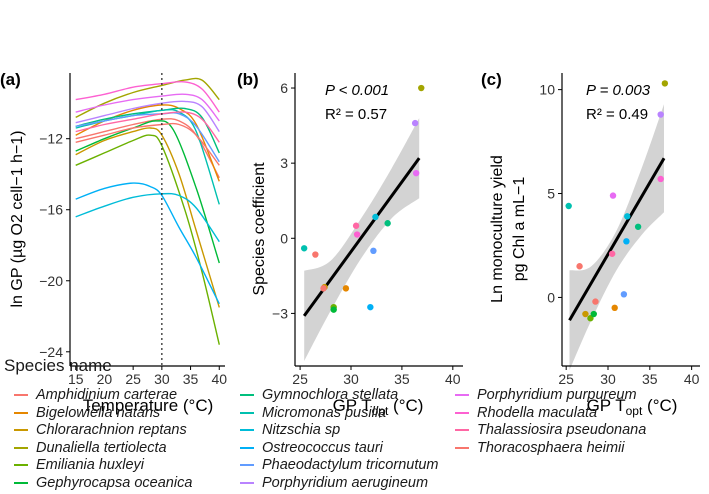 This screenshot has height=494, width=709. I want to click on legend-item: Chlorarachnion reptans, so click(100, 430).